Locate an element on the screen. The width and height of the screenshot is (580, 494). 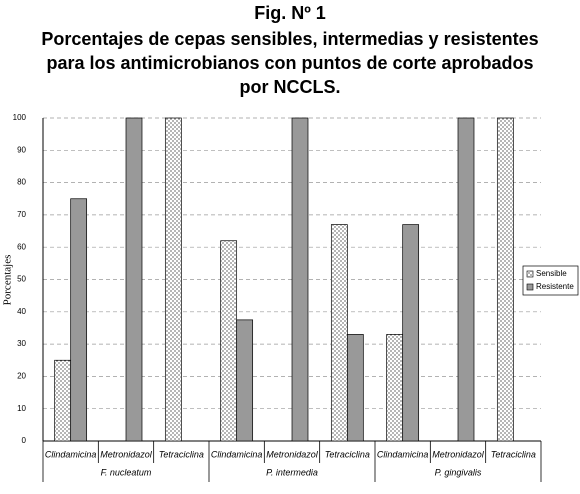
y-tick-label: 40 is located at coordinates (21, 311).